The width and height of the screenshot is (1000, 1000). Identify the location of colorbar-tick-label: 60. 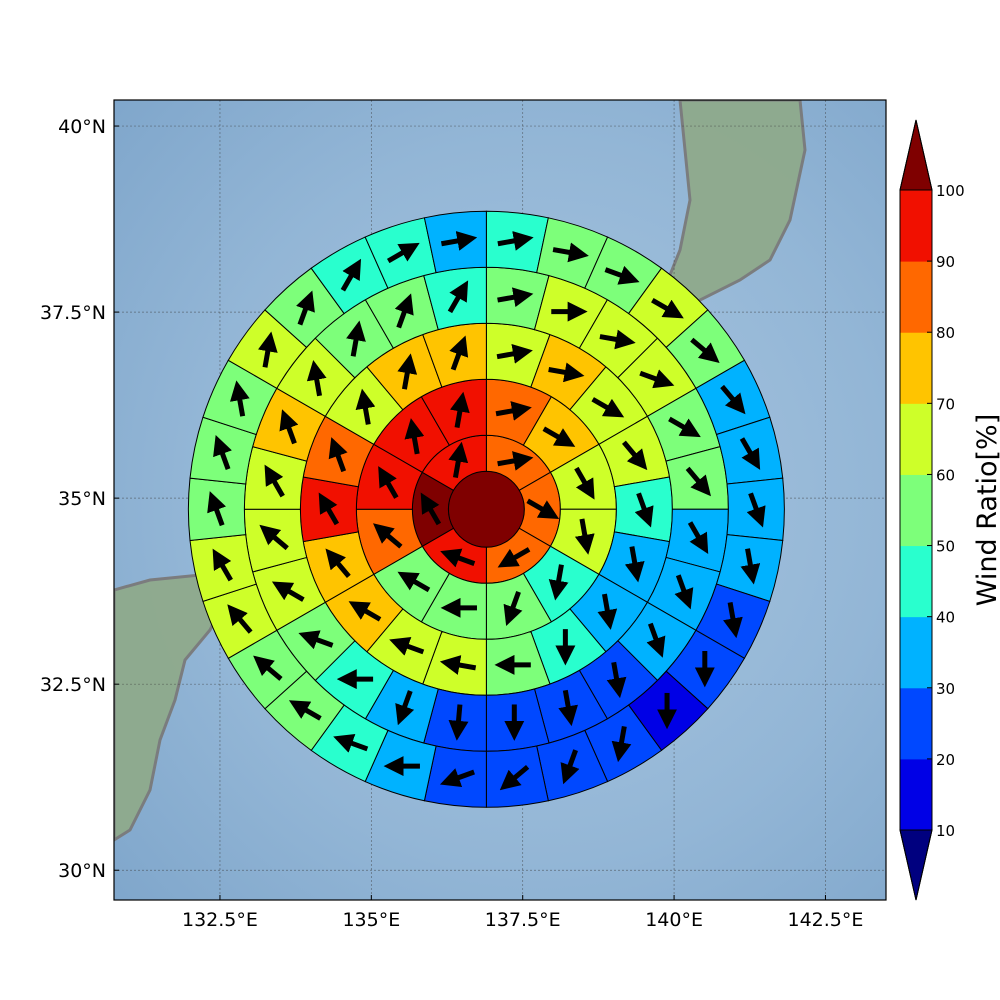
(945, 475).